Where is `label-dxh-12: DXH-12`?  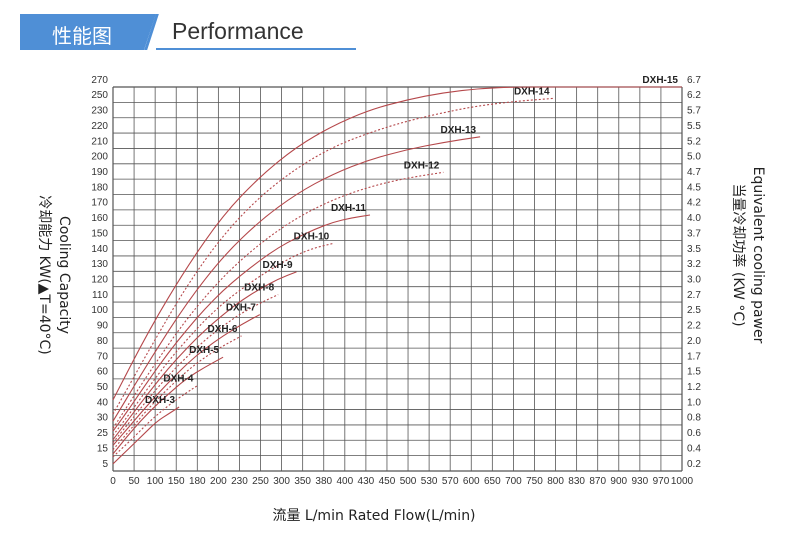
label-dxh-12: DXH-12 is located at coordinates (422, 165).